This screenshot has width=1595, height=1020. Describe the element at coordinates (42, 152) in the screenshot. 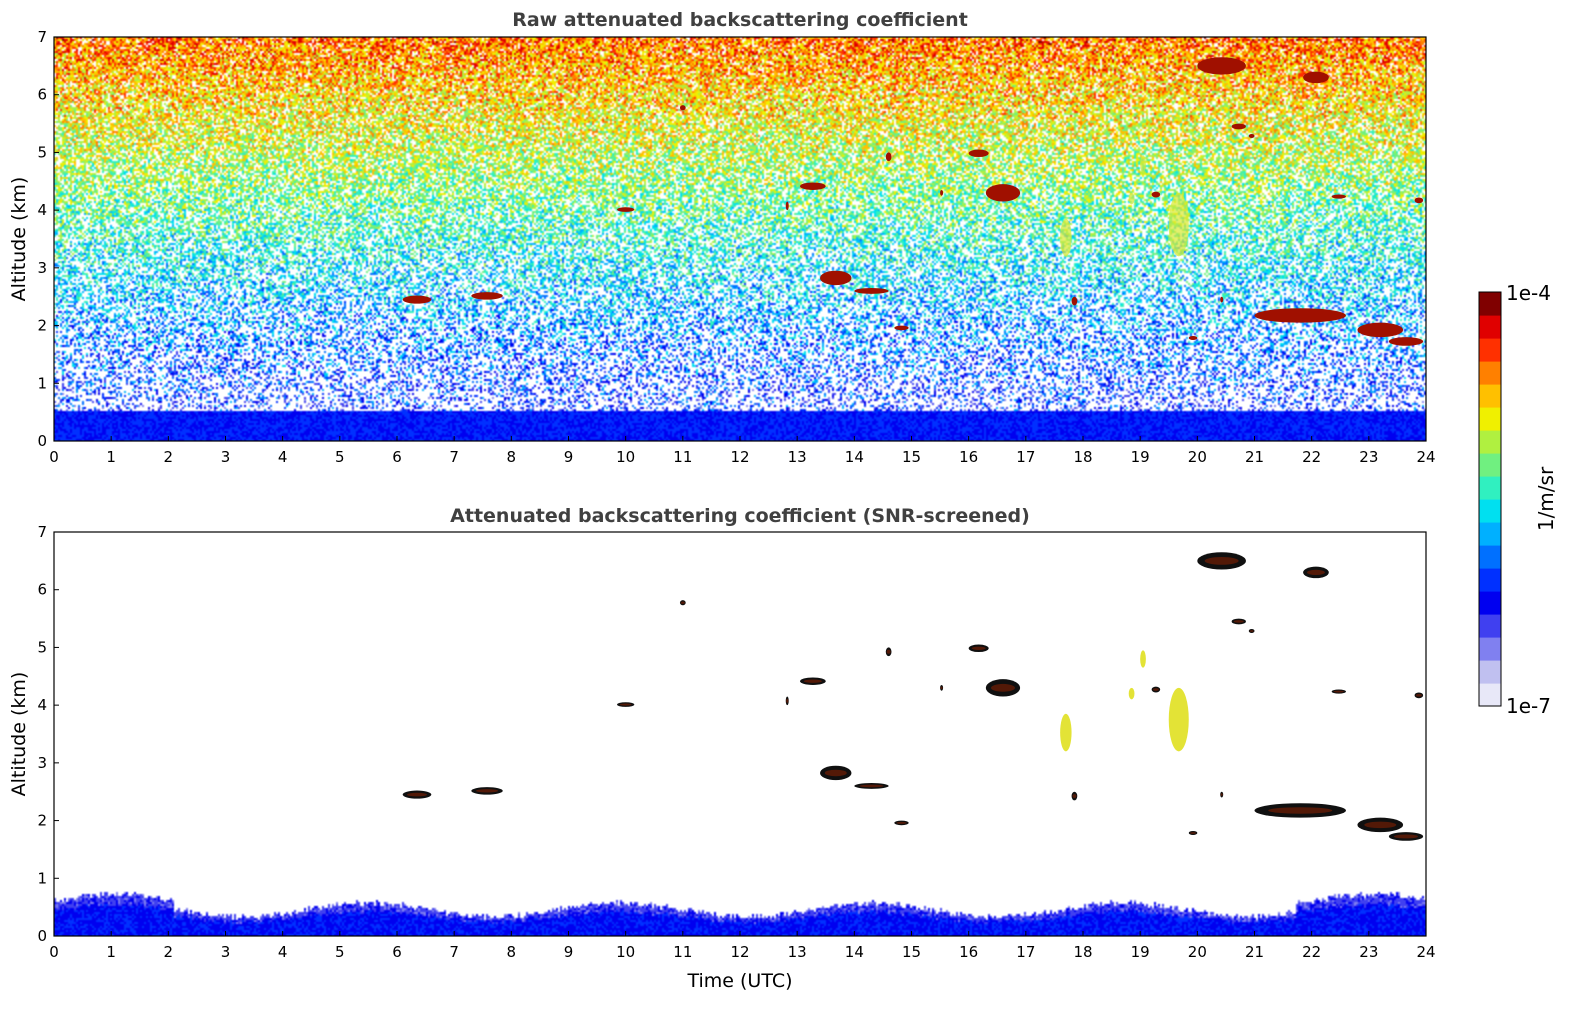

I see `y-tick-label: 5` at that location.